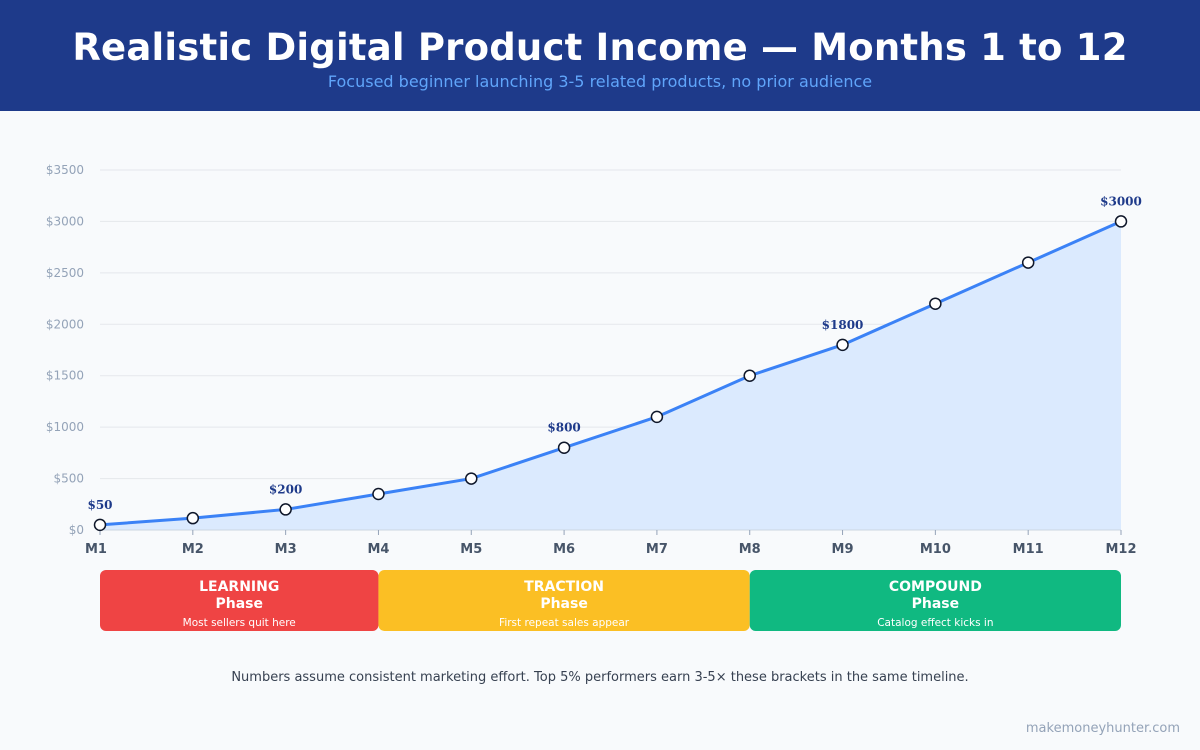  I want to click on x-tick-label: M3, so click(286, 549).